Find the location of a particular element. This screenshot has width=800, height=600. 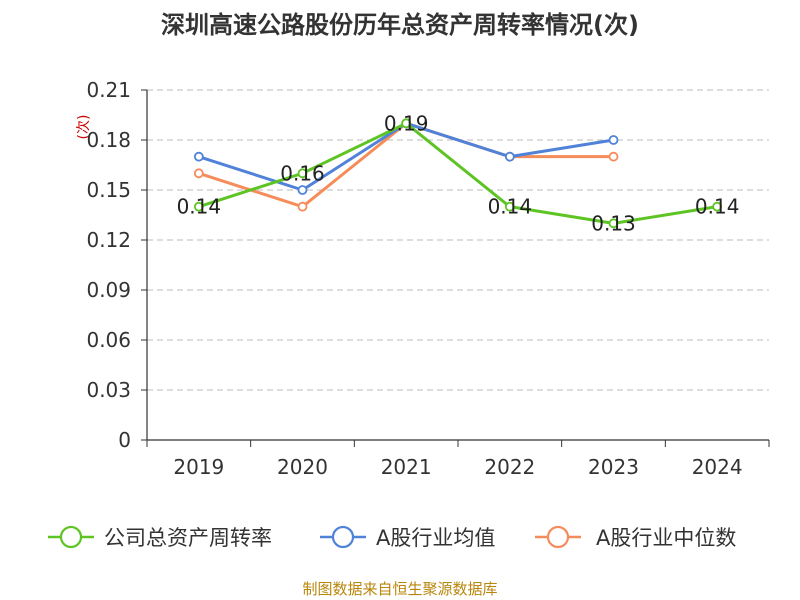

y-tick-label: 0.09 is located at coordinates (108, 290).